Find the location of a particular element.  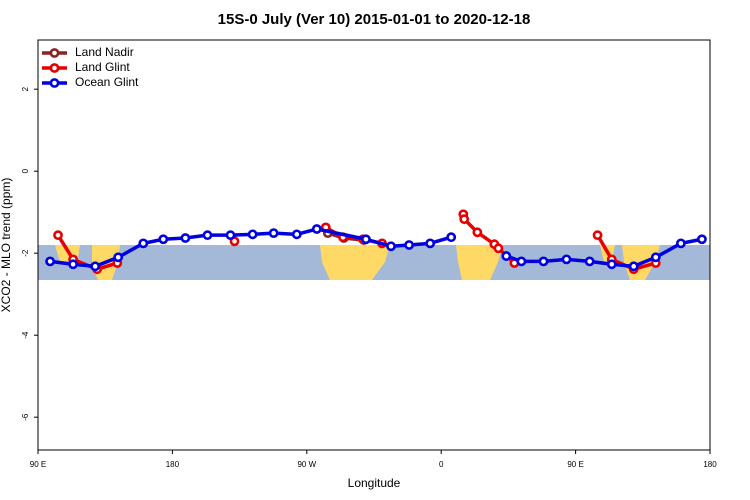

x-tick-label: 0 is located at coordinates (441, 464).